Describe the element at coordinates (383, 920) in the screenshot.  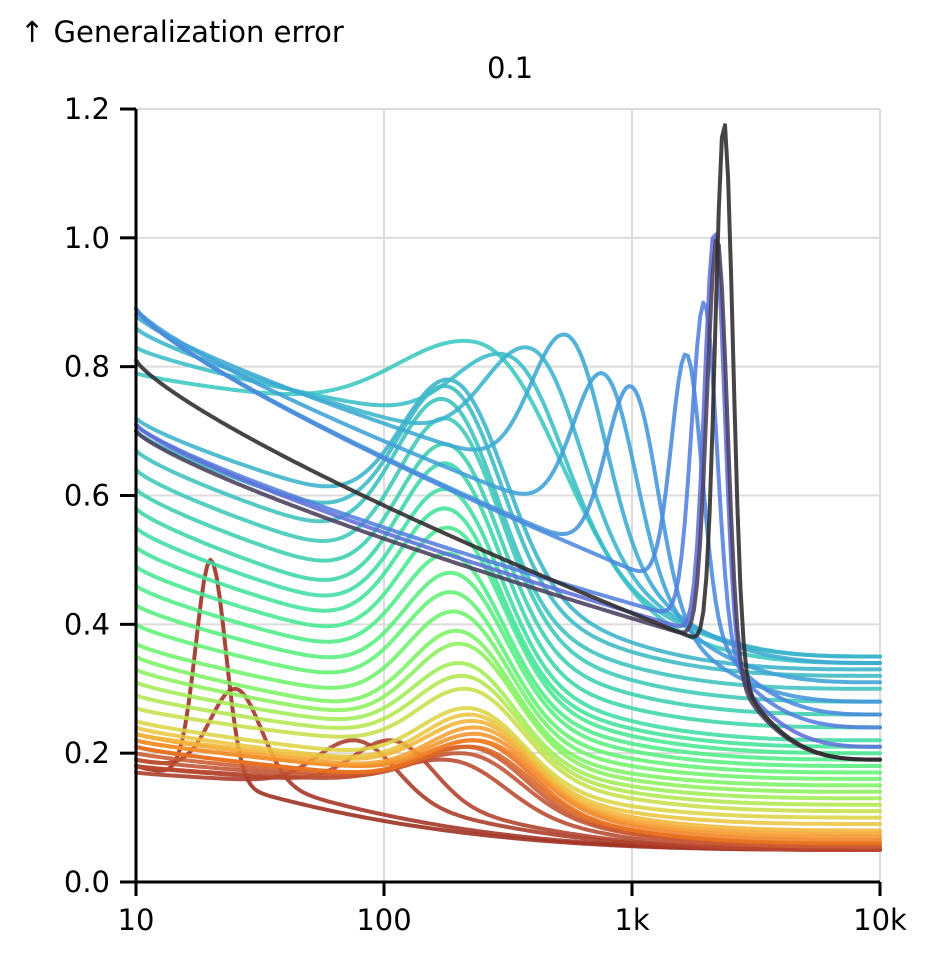
I see `x-tick-label-1: 100` at that location.